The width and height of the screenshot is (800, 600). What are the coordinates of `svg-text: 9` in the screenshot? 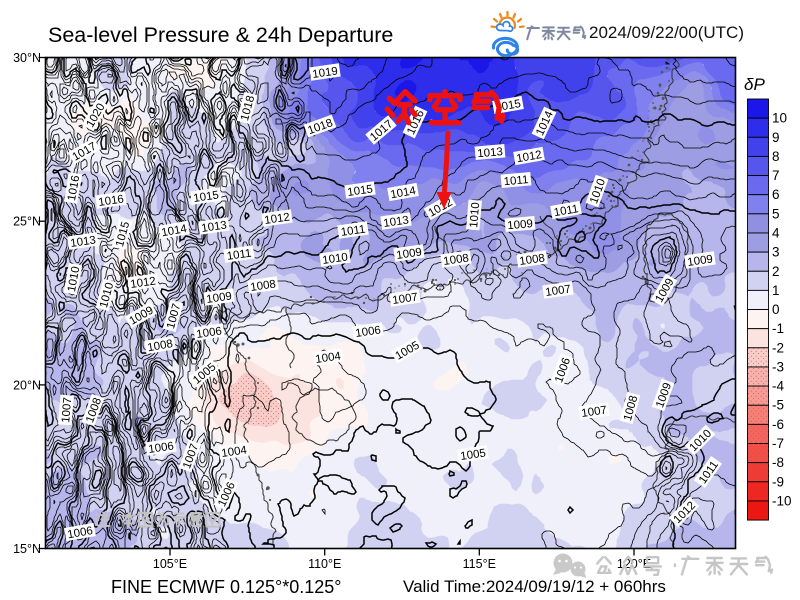 It's located at (776, 137).